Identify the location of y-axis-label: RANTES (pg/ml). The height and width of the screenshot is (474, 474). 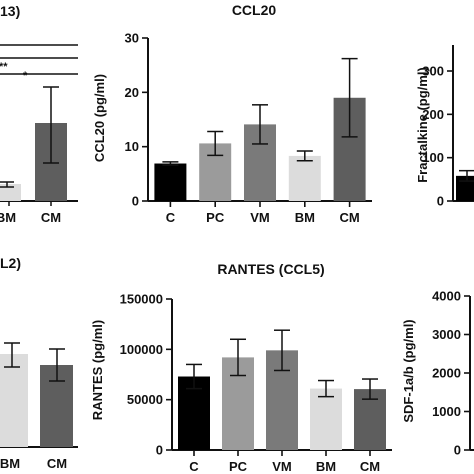
(97, 370).